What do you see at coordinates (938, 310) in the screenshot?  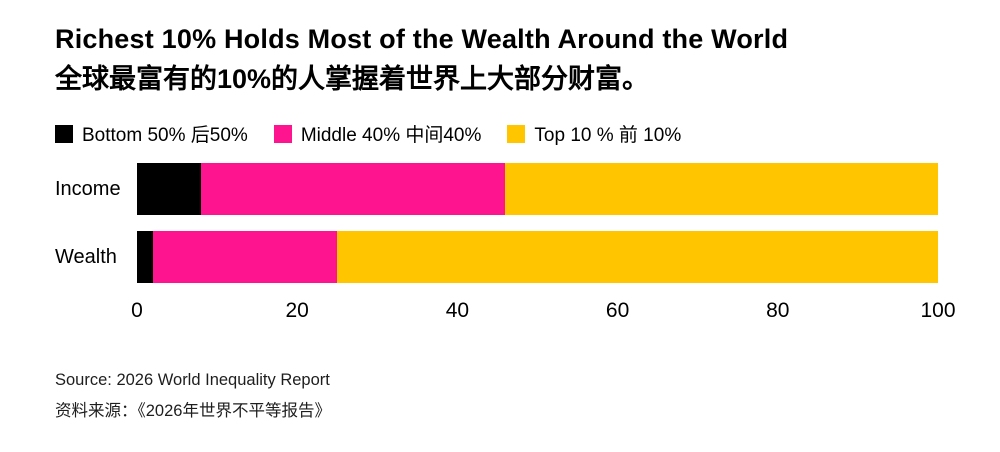 I see `x-tick-label: 100` at bounding box center [938, 310].